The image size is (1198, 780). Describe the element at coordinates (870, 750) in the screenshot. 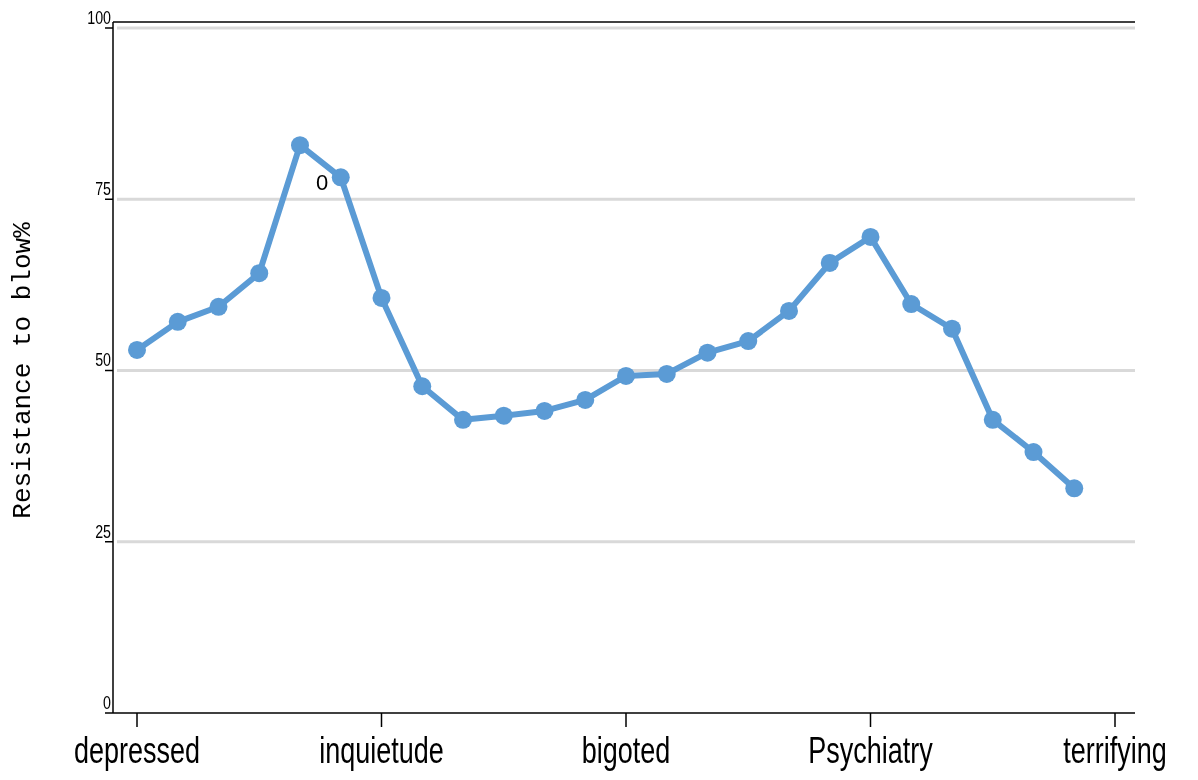

I see `x-tick-label: Psychiatry` at that location.